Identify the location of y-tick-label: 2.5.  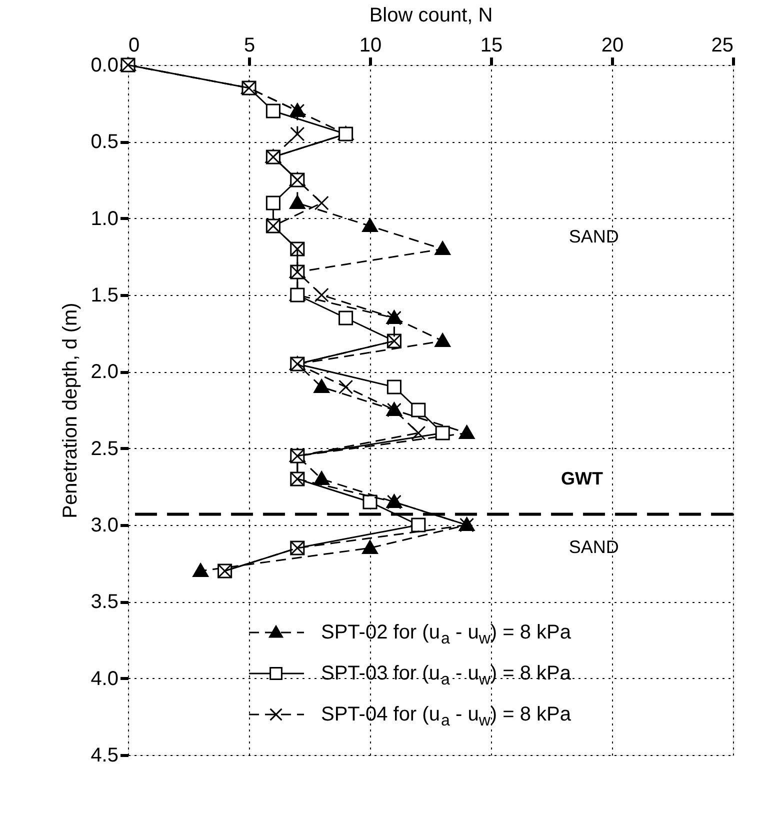
(104, 449).